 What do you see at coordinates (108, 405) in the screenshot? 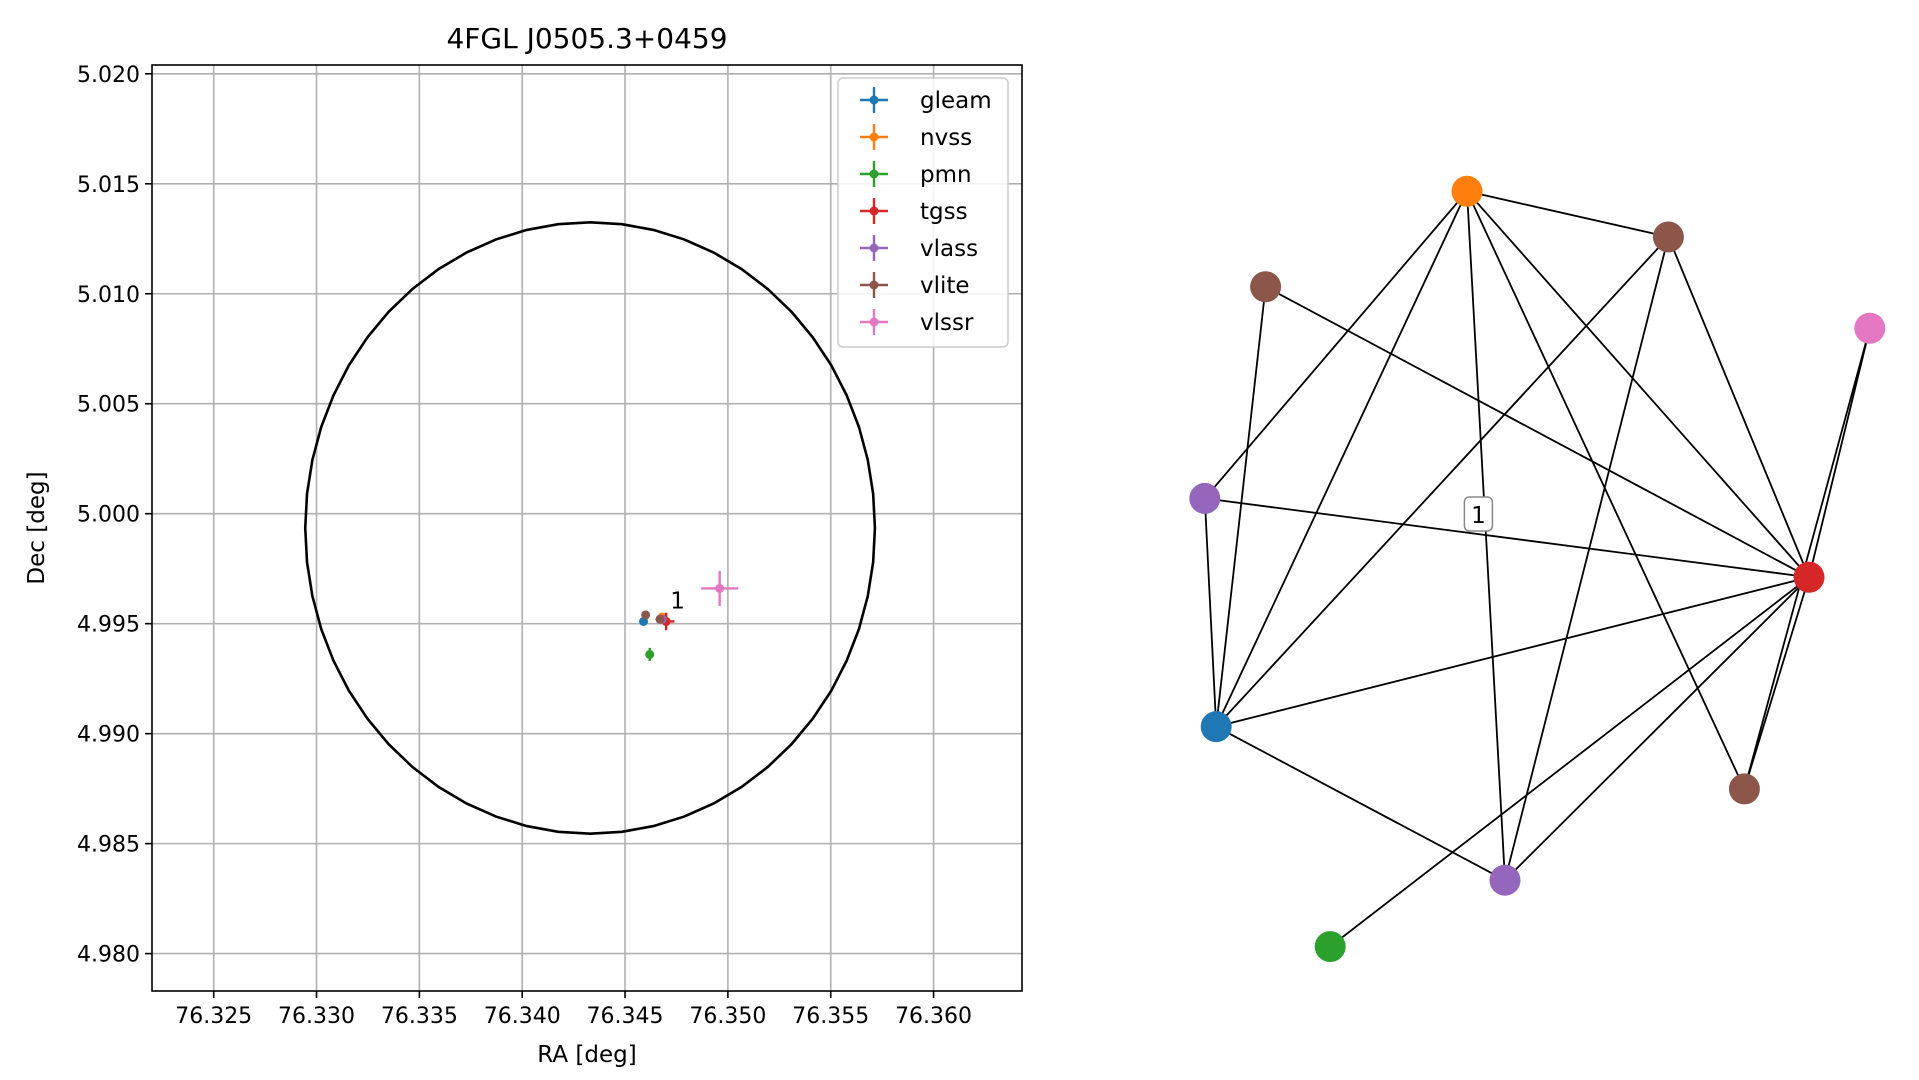
I see `y-tick-label: 5.005` at bounding box center [108, 405].